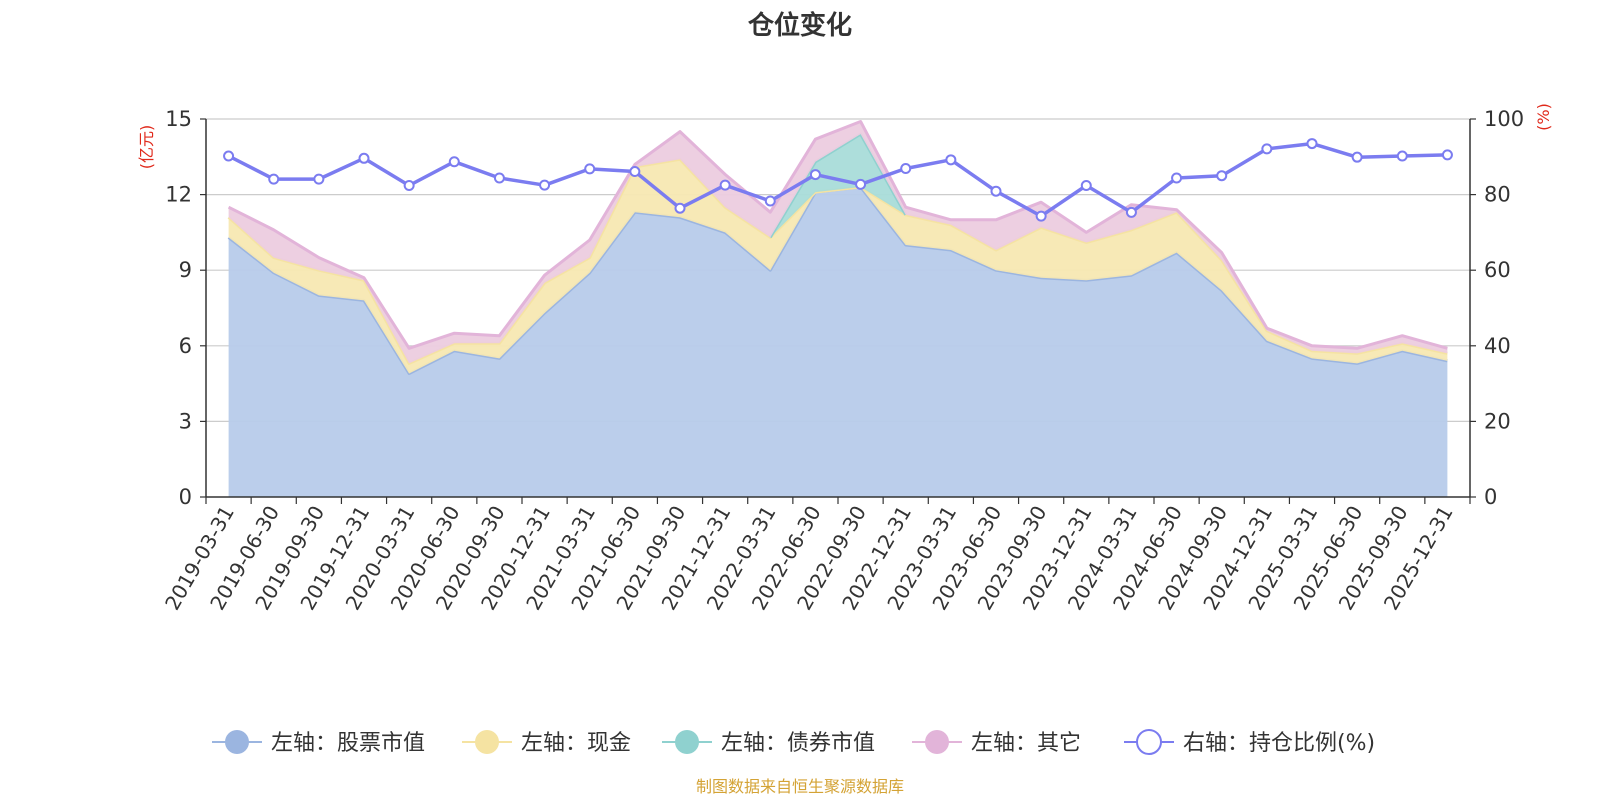 Image resolution: width=1600 pixels, height=800 pixels. I want to click on ratio-line, so click(838, 180).